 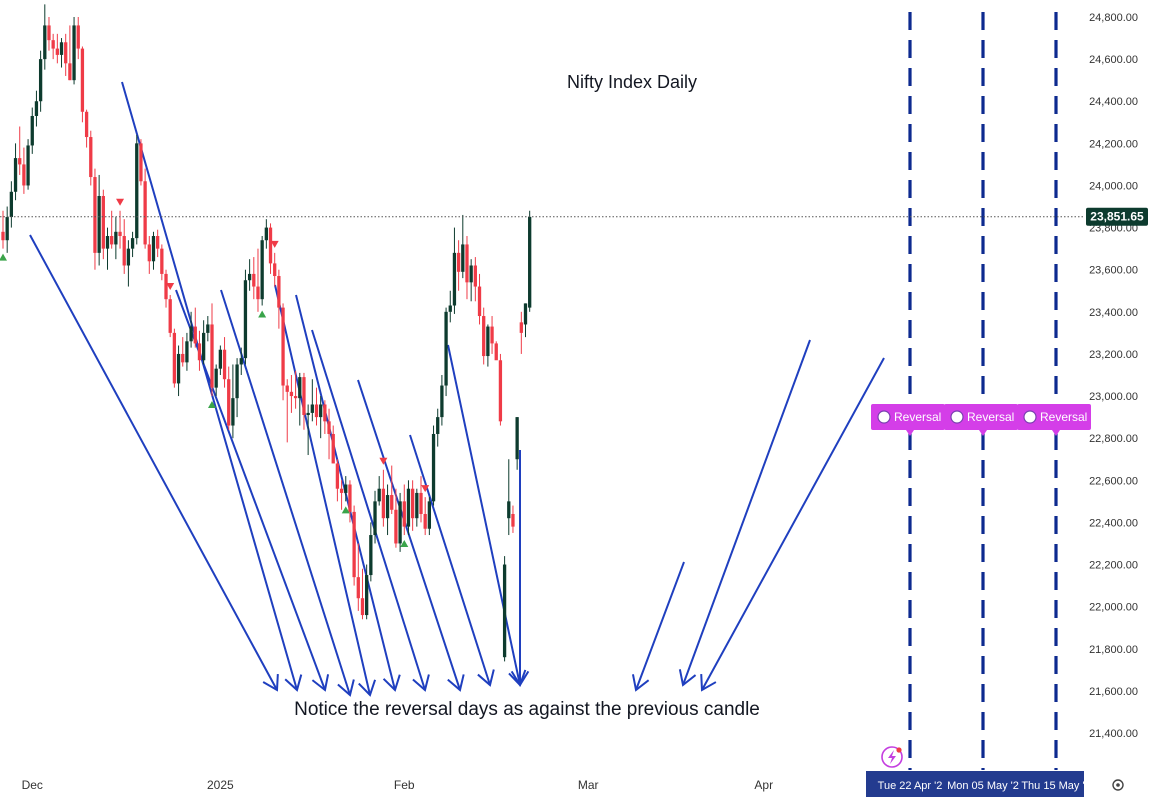 I want to click on settings-gear-icon, so click(x=1118, y=785).